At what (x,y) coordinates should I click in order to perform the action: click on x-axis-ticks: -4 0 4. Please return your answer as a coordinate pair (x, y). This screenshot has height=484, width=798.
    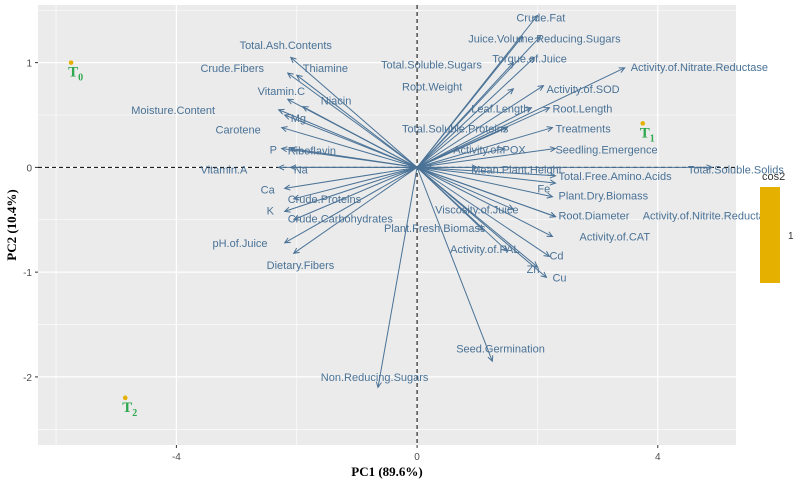
    Looking at the image, I should click on (416, 454).